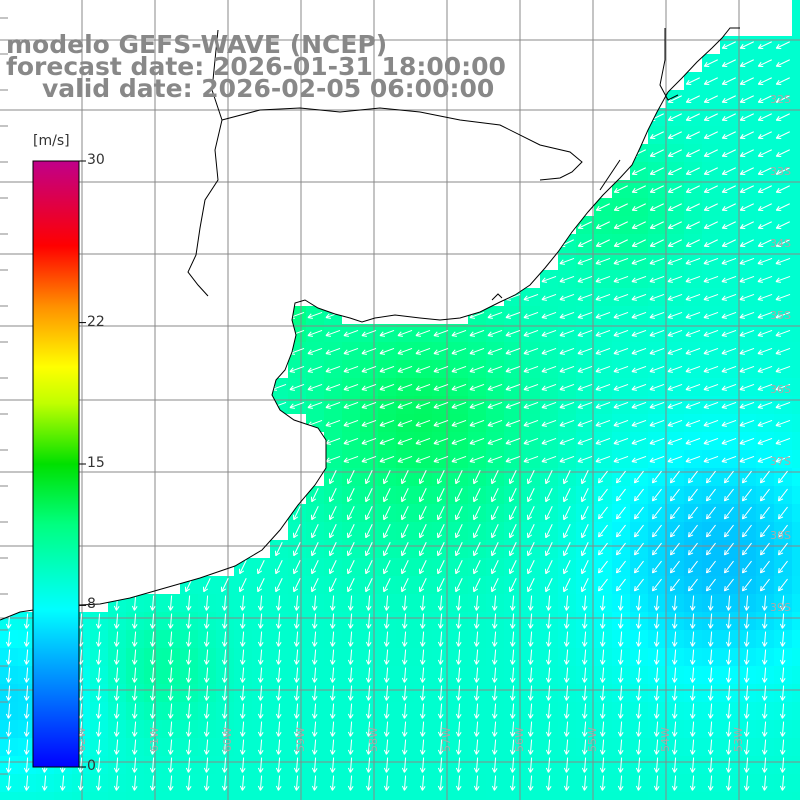  Describe the element at coordinates (96, 463) in the screenshot. I see `colorbar-tick-label: 15` at that location.